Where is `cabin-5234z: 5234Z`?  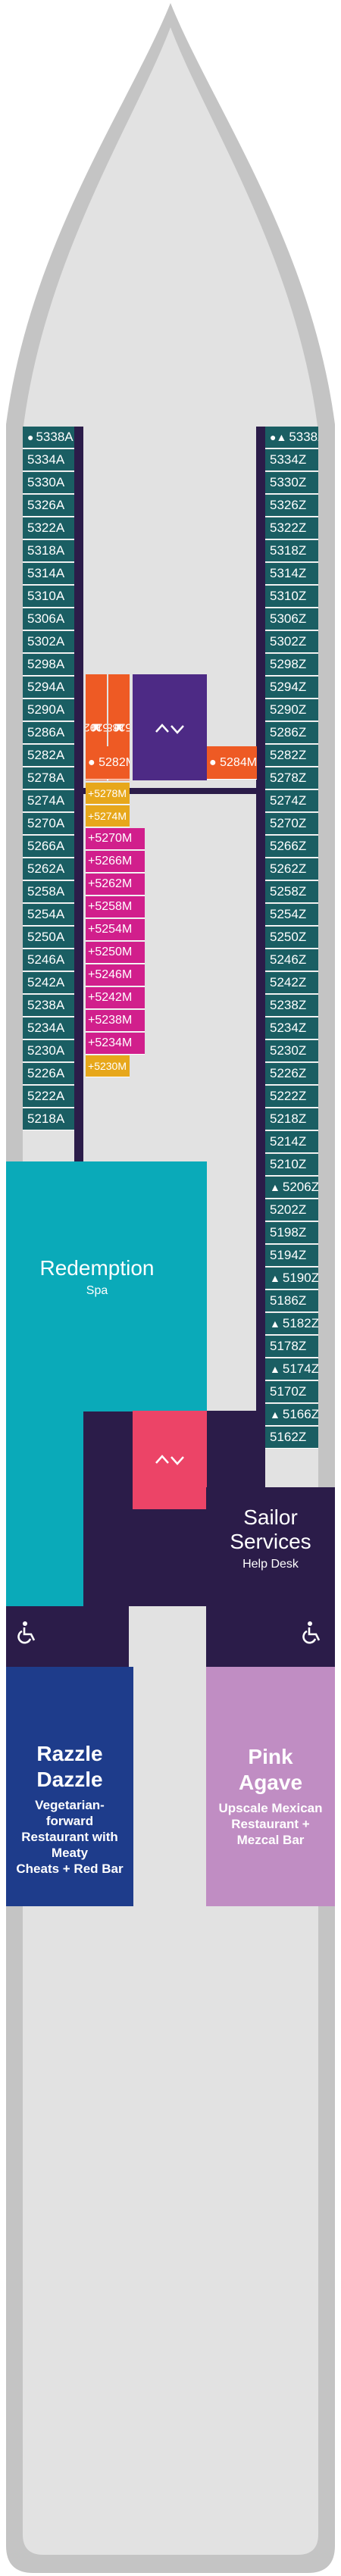 cabin-5234z: 5234Z is located at coordinates (291, 1028).